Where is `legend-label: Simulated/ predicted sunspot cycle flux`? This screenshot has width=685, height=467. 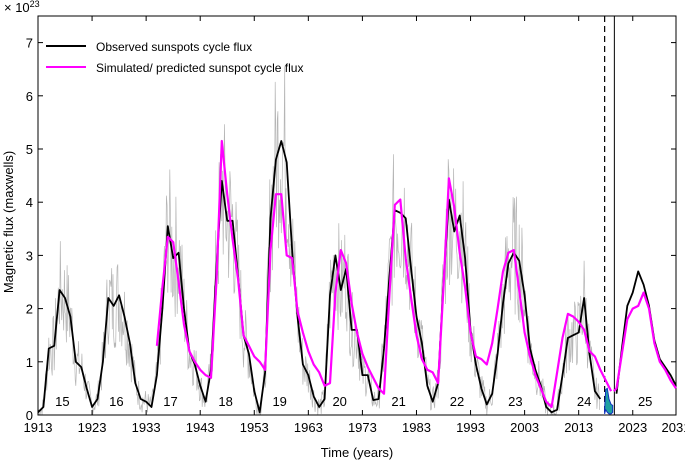 legend-label: Simulated/ predicted sunspot cycle flux is located at coordinates (199, 68).